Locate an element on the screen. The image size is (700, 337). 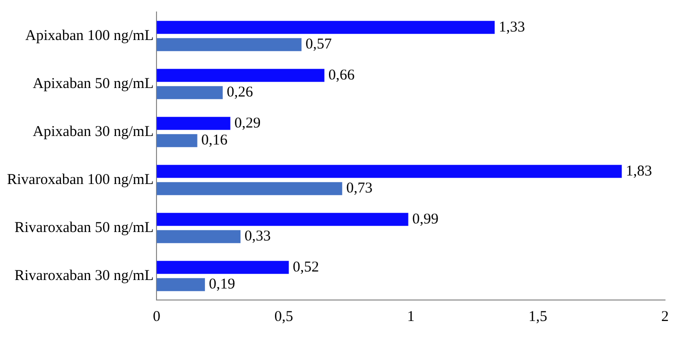
y-tick-label: Apixaban 100 ng/mL is located at coordinates (89, 36).